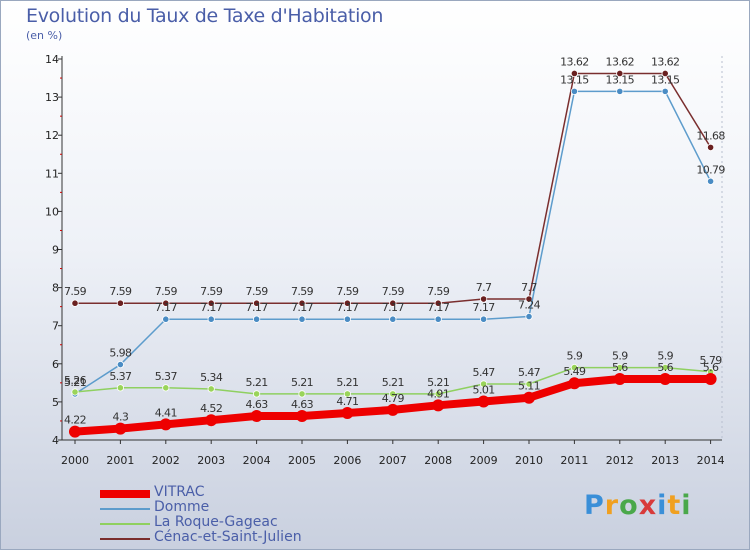  What do you see at coordinates (205, 16) in the screenshot?
I see `chart-title: Evolution du Taux de Taxe d'Habitation` at bounding box center [205, 16].